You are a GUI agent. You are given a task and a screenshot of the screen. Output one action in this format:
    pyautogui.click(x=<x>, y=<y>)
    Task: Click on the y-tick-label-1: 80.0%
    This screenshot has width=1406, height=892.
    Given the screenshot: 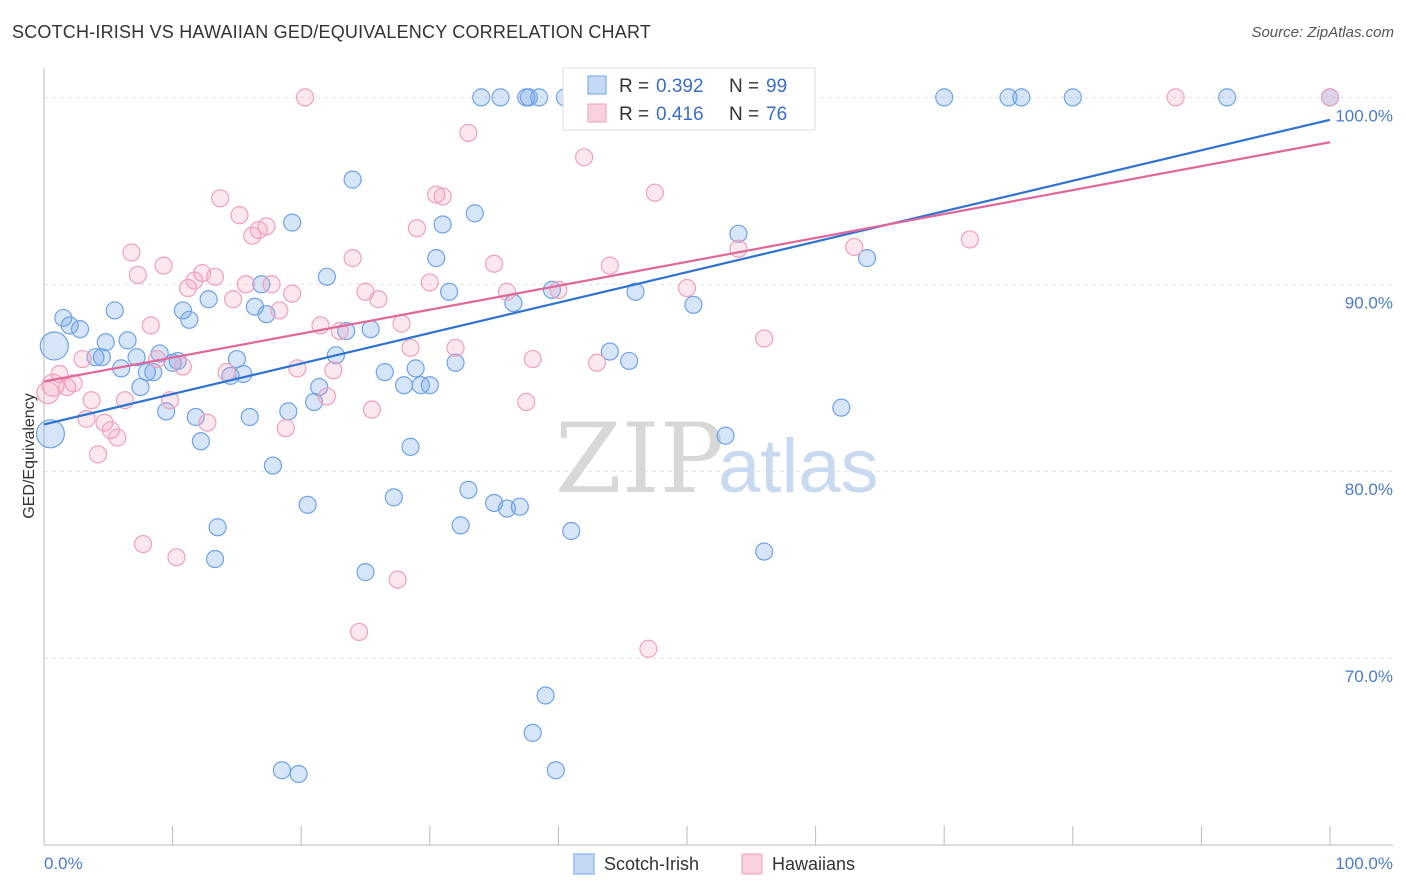 What is the action you would take?
    pyautogui.click(x=1369, y=489)
    